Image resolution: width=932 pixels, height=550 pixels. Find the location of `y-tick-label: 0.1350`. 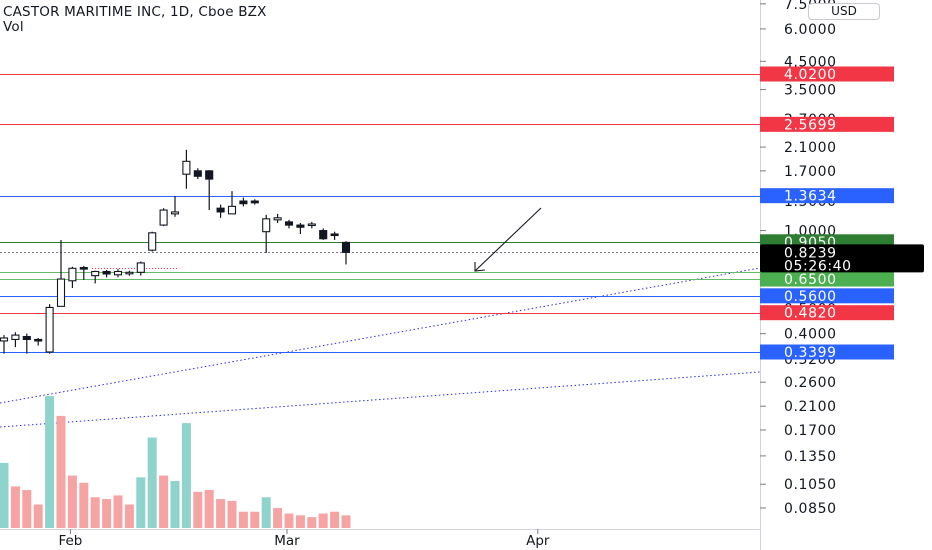

y-tick-label: 0.1350 is located at coordinates (810, 457).